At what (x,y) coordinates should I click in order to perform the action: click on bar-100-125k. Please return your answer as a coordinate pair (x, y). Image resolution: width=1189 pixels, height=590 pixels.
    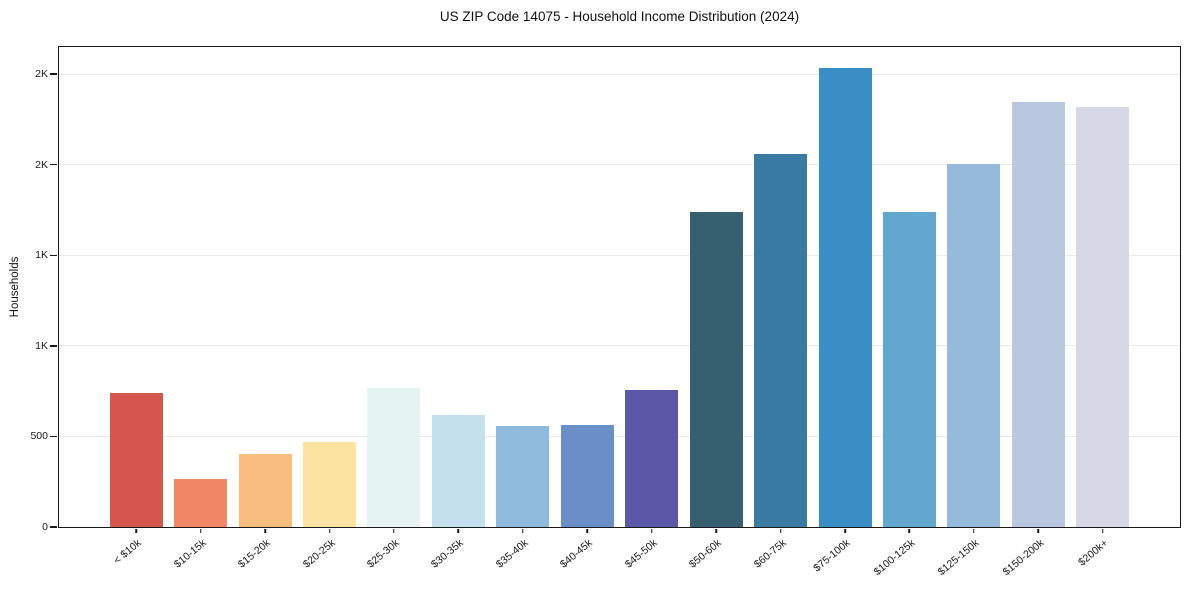
    Looking at the image, I should click on (909, 369).